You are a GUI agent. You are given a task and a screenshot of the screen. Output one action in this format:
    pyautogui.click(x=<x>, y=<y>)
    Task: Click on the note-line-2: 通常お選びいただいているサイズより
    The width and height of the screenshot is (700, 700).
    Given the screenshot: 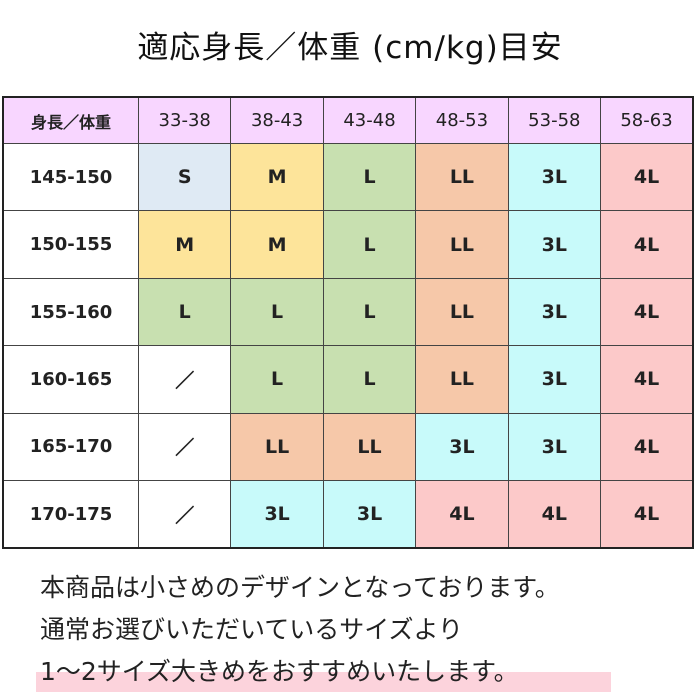 What is the action you would take?
    pyautogui.click(x=252, y=629)
    